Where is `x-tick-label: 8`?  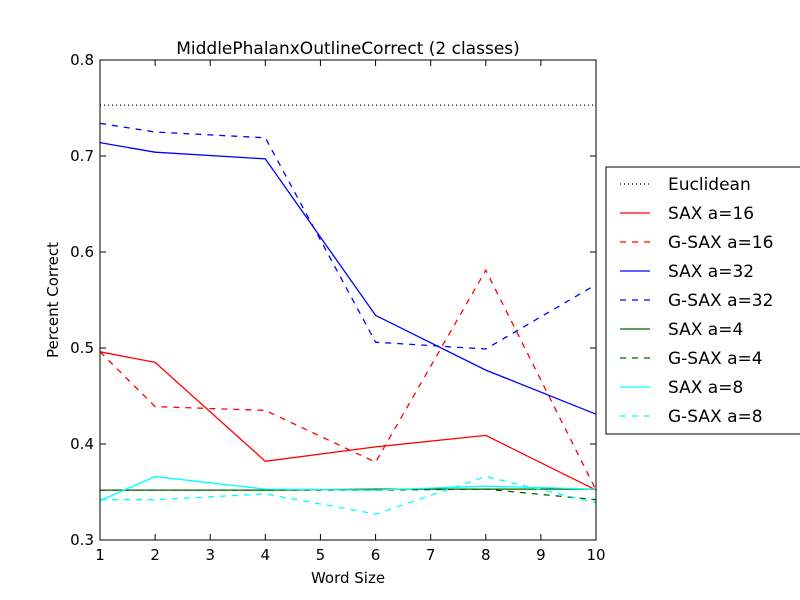
x-tick-label: 8 is located at coordinates (486, 555).